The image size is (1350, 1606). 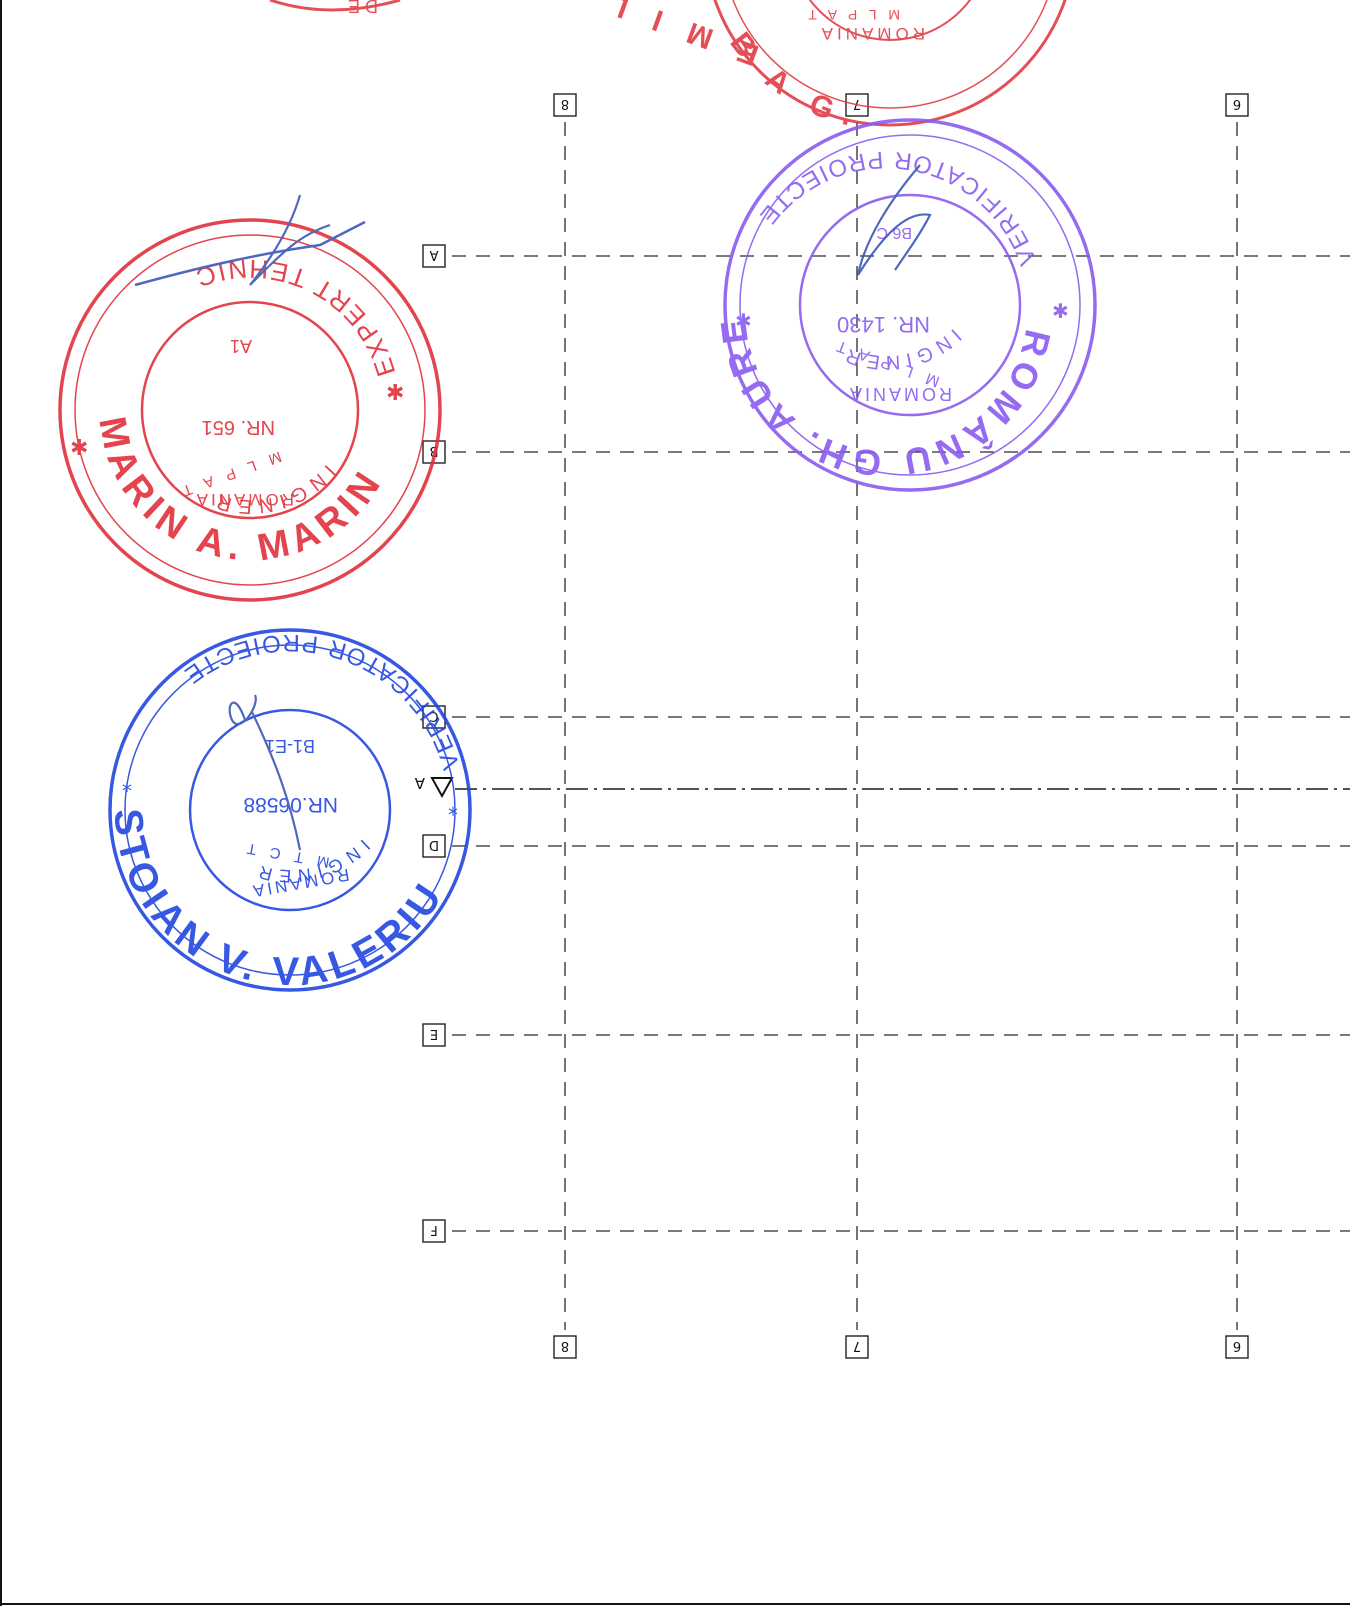 I want to click on column-bubble-7-bottom: 7, so click(x=857, y=1347).